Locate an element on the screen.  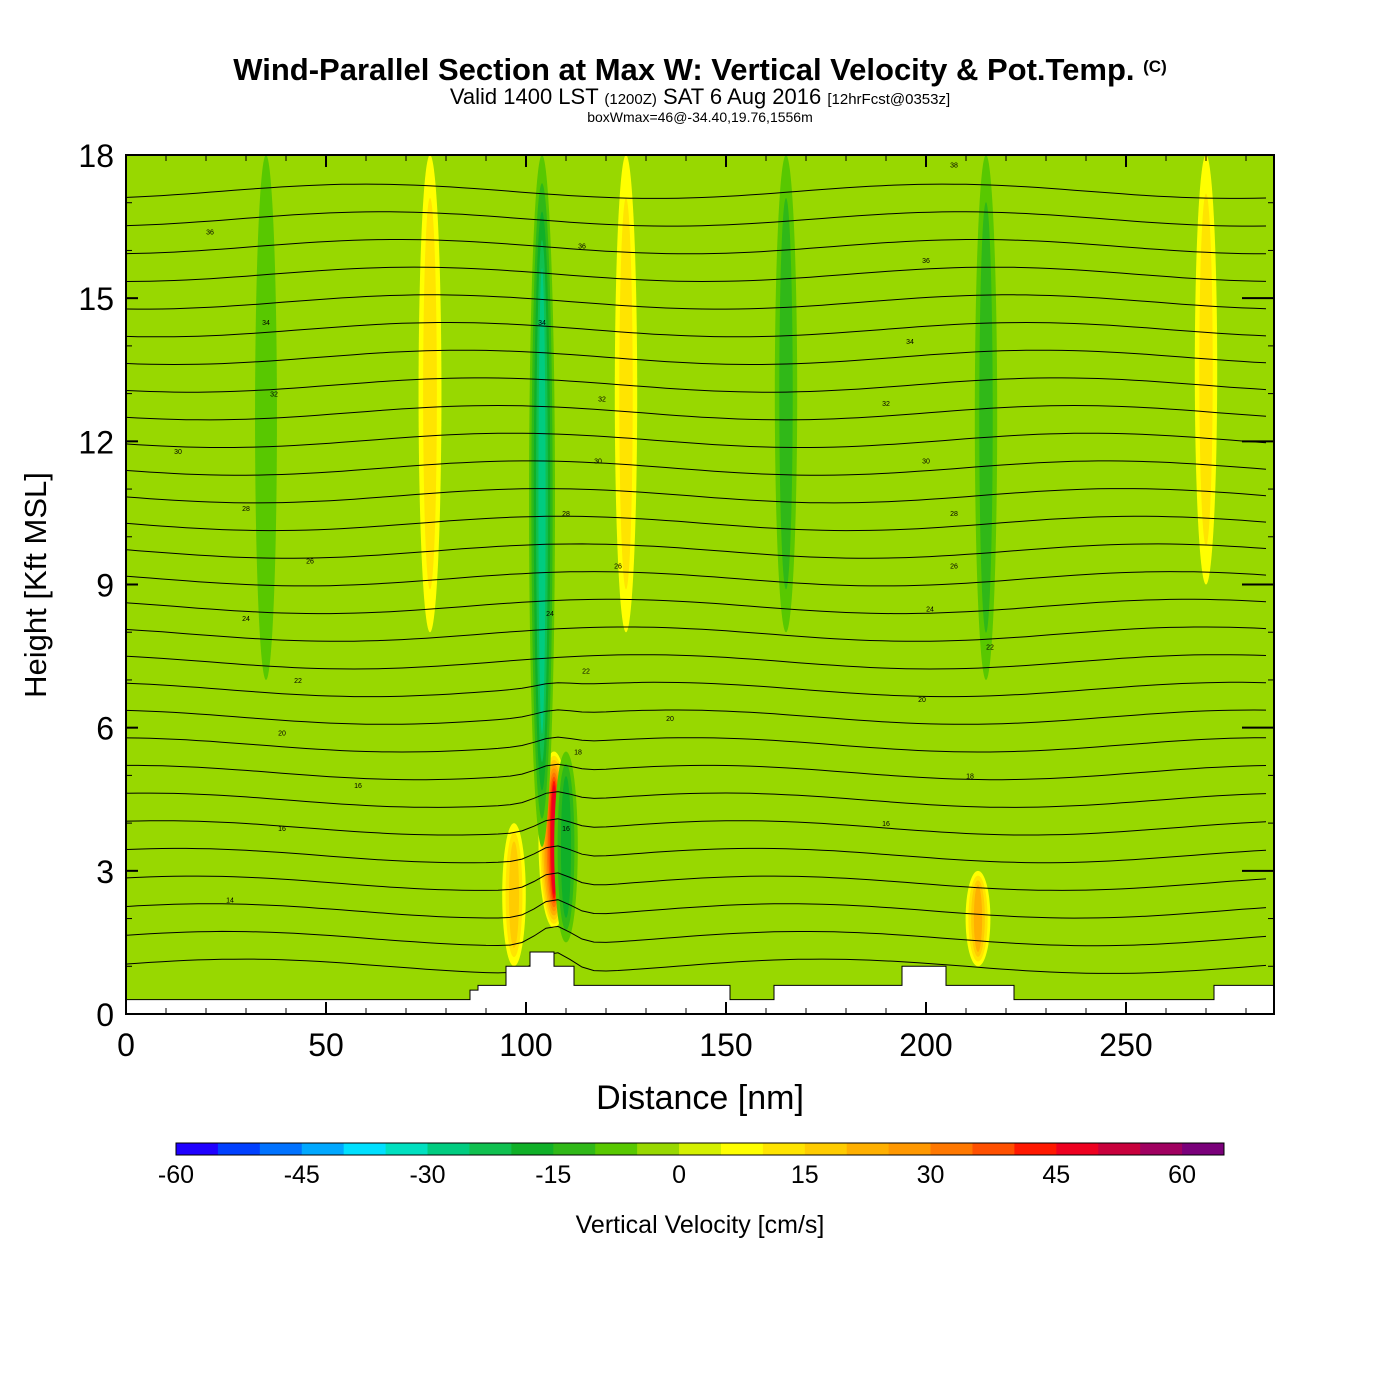
subtitle-valid-time: Valid 1400 LST is located at coordinates (524, 96).